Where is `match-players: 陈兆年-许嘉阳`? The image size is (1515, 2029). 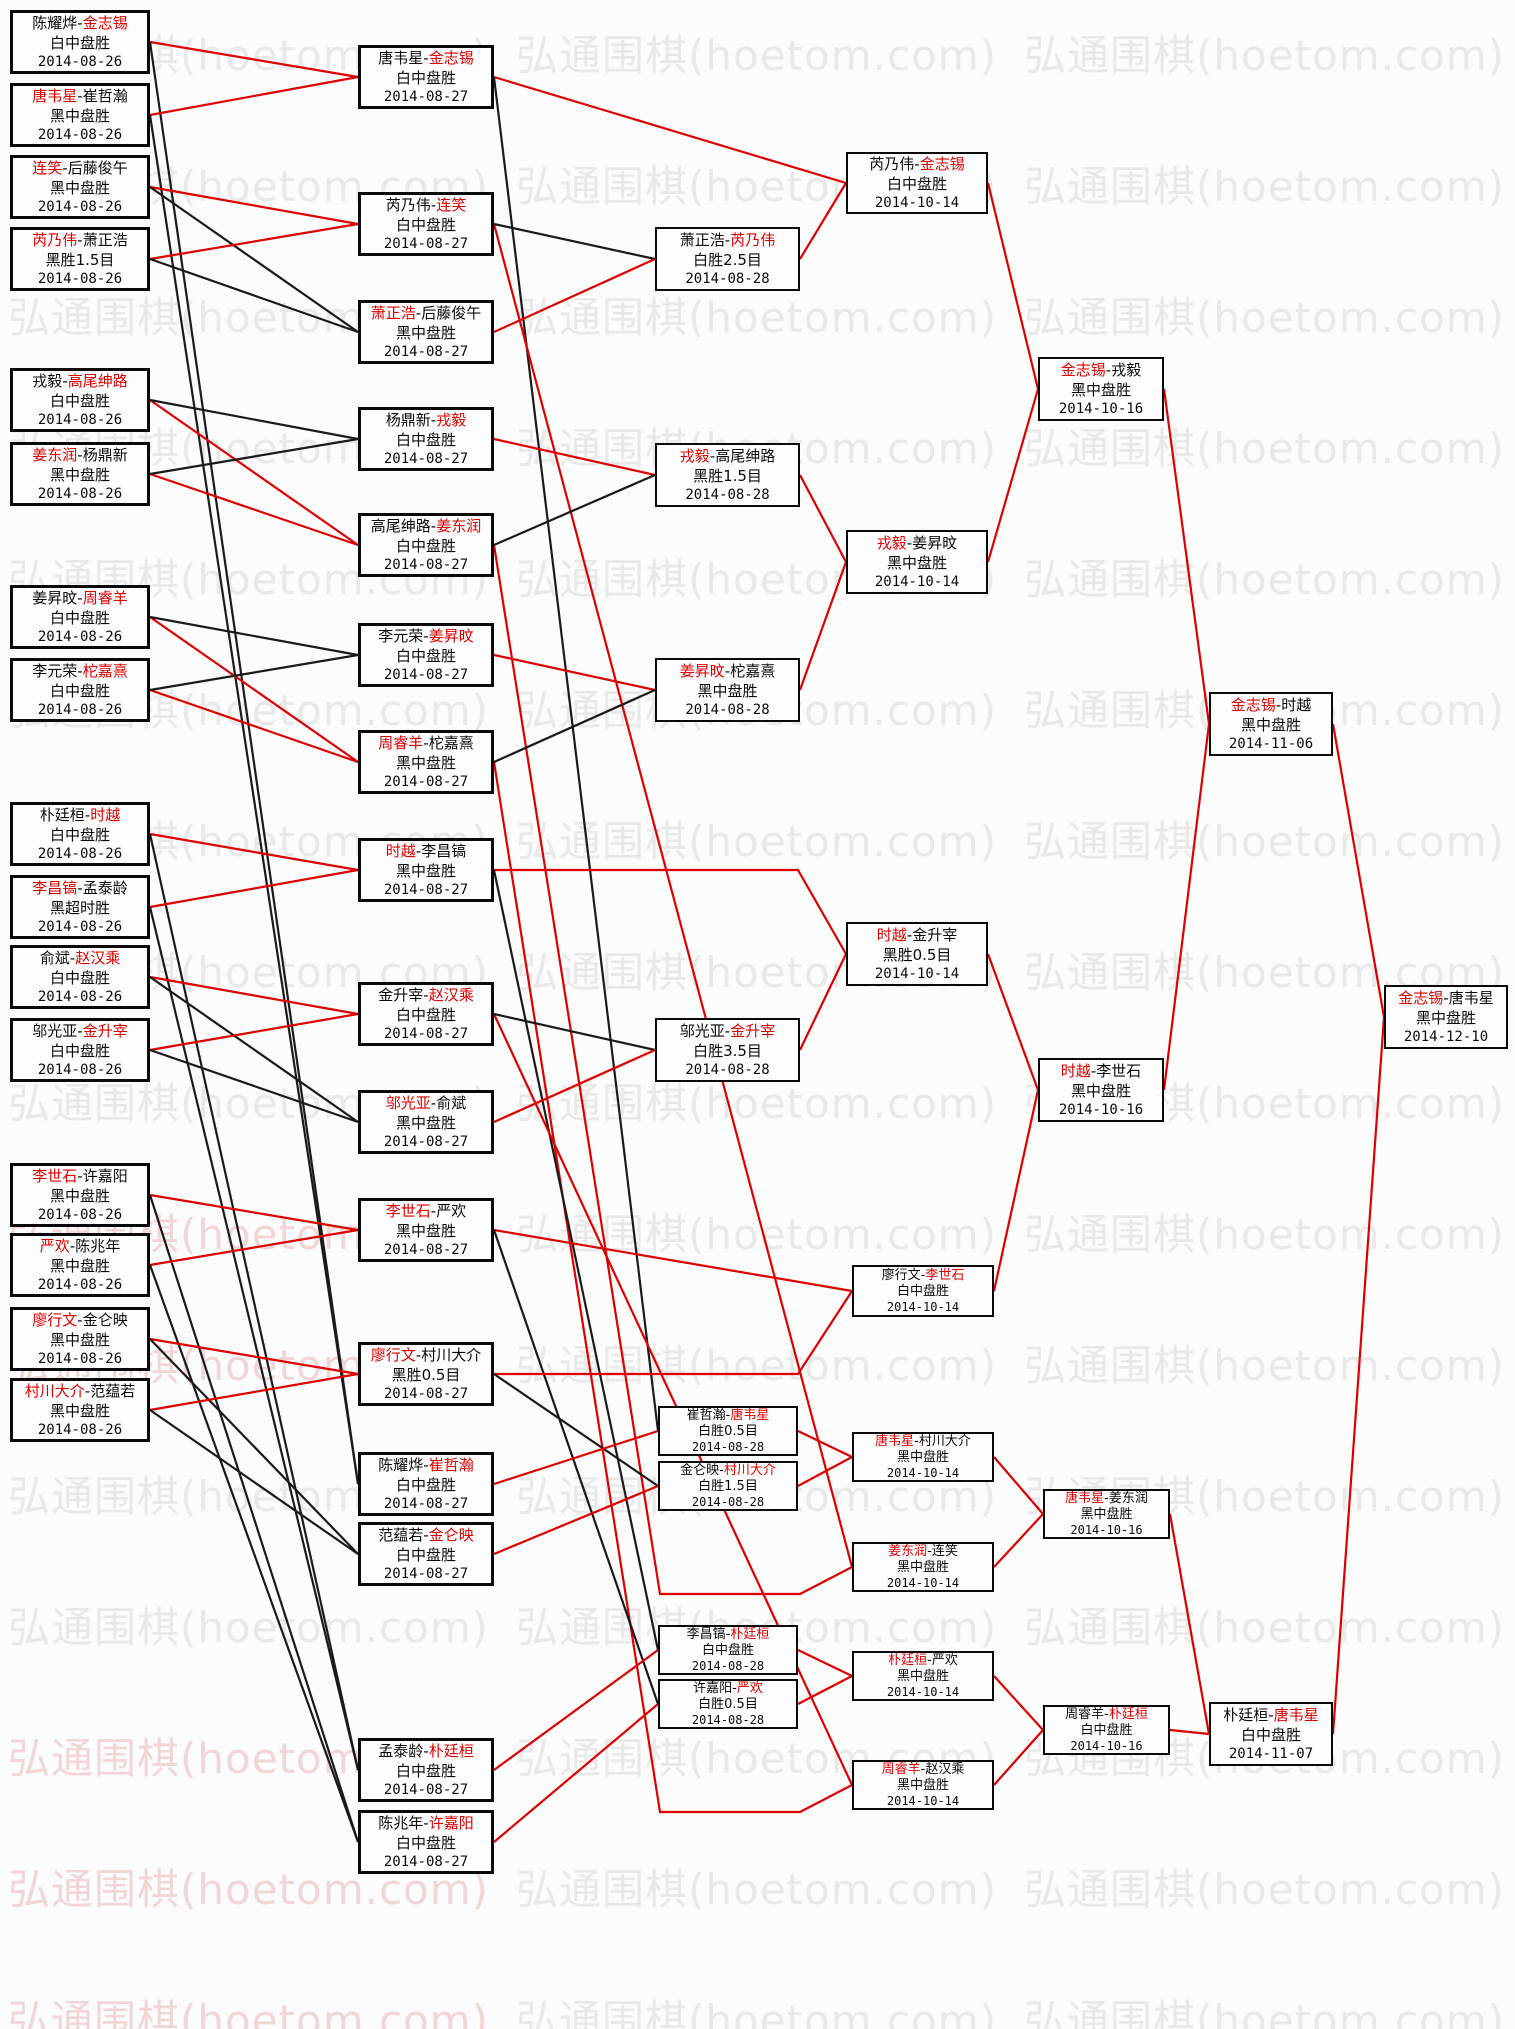
match-players: 陈兆年-许嘉阳 is located at coordinates (426, 1823).